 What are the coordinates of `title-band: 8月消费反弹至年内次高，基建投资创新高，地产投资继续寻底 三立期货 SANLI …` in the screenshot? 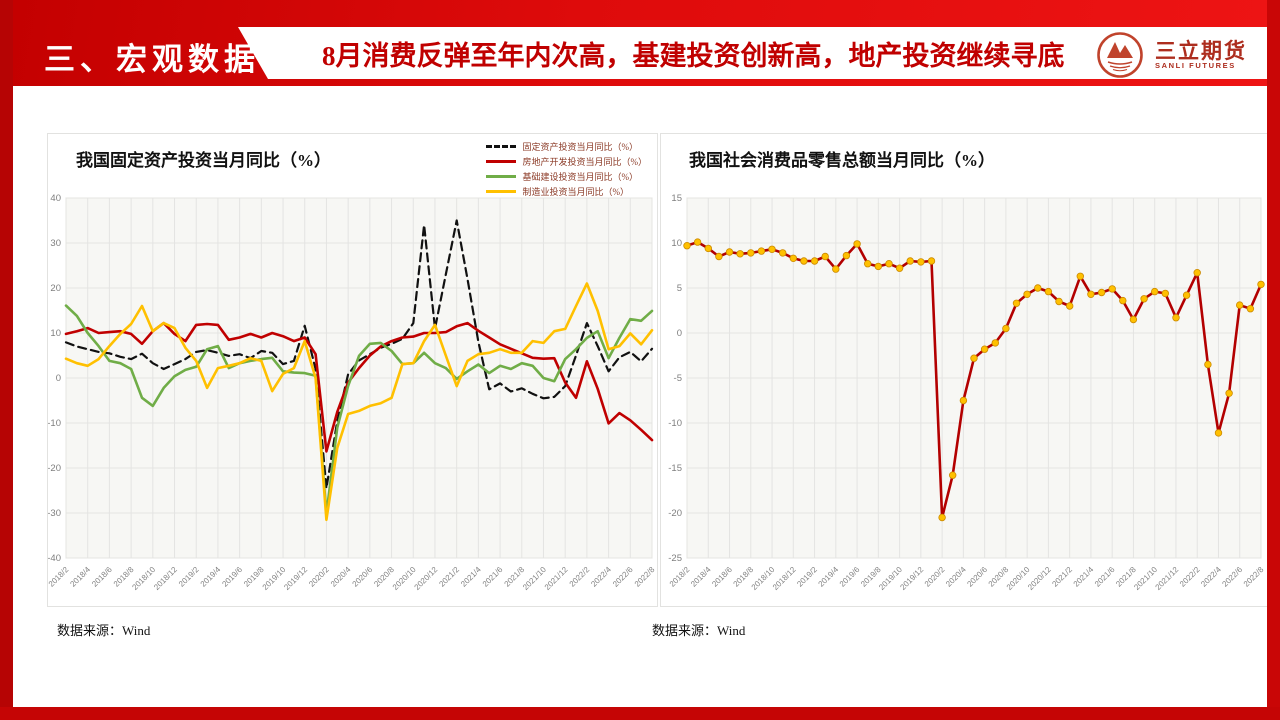 It's located at (752, 53).